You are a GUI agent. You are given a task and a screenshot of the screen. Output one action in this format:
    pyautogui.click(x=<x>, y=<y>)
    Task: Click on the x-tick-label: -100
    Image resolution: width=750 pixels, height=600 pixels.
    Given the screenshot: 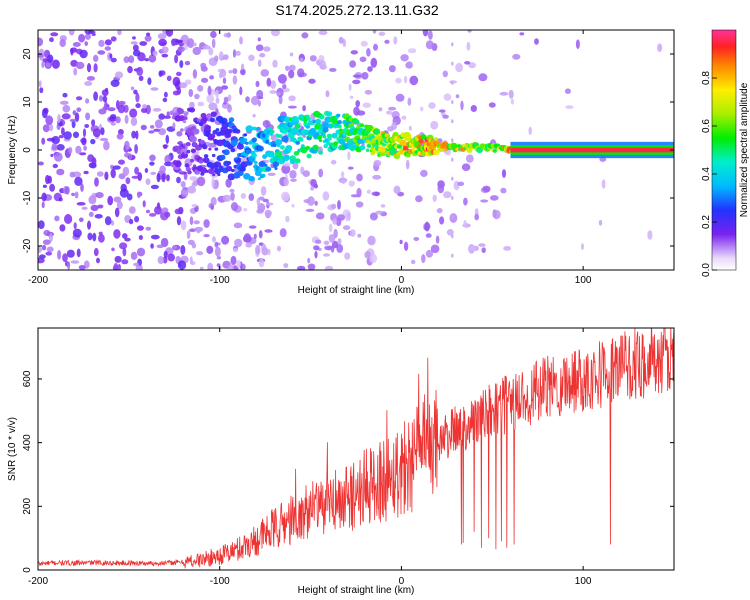 What is the action you would take?
    pyautogui.click(x=220, y=581)
    